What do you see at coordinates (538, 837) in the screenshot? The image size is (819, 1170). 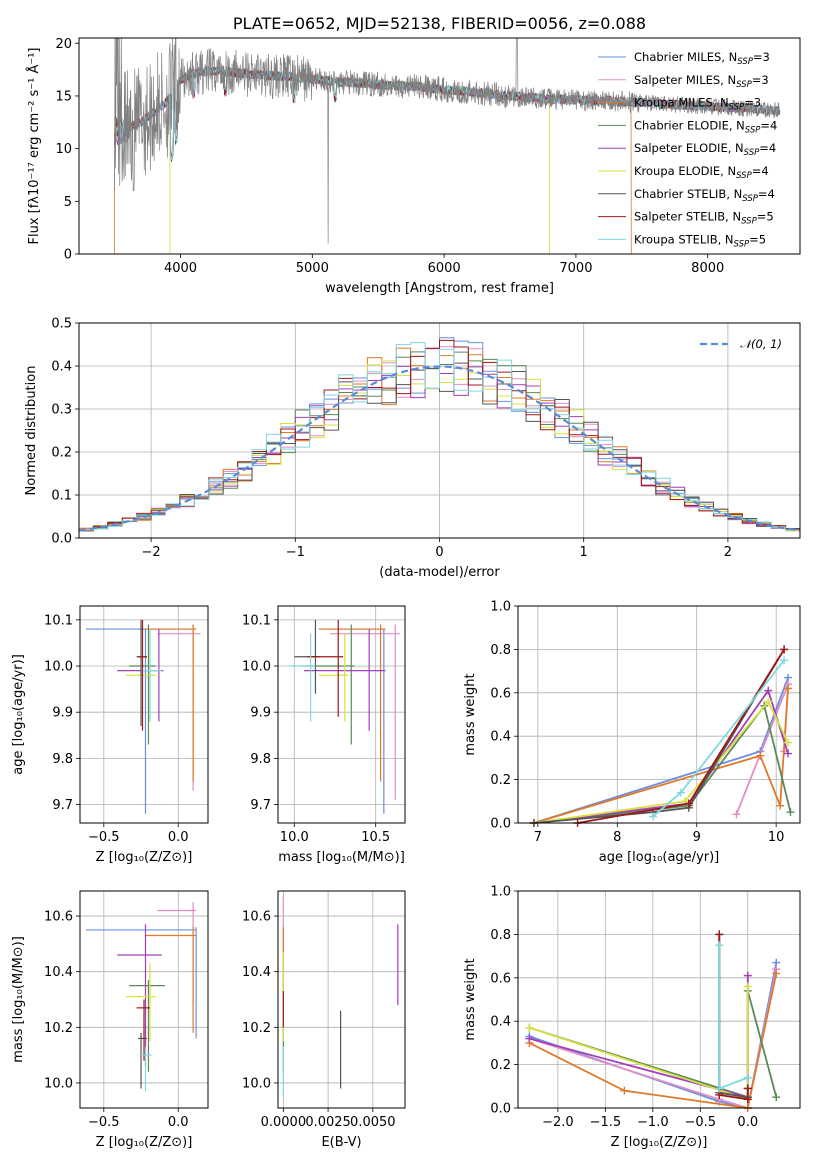 I see `x-tick-label: 7` at bounding box center [538, 837].